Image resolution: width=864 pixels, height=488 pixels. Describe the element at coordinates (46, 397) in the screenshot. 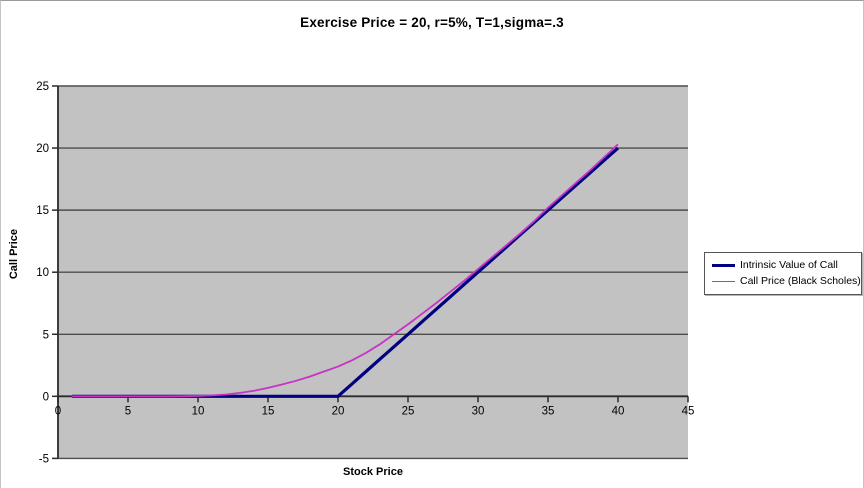

I see `y-tick-label: 0` at that location.